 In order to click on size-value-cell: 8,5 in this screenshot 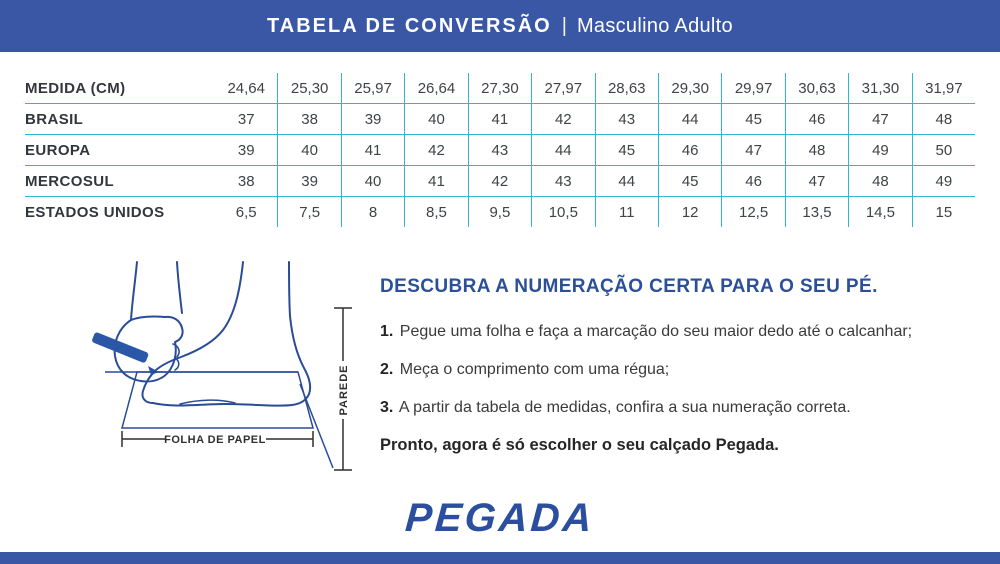, I will do `click(435, 212)`.